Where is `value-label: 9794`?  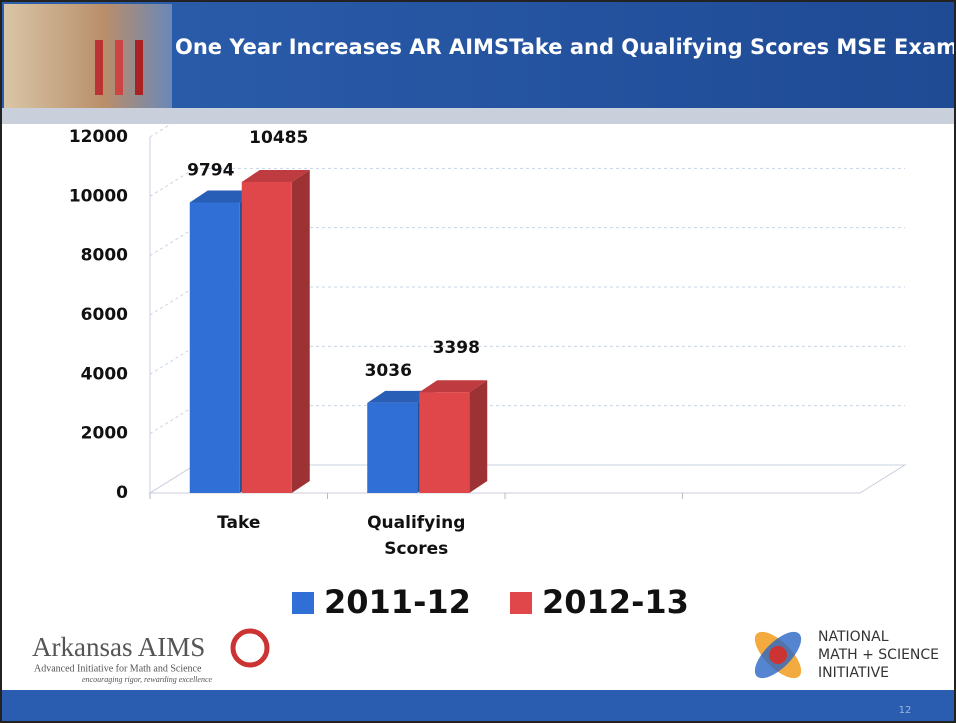 value-label: 9794 is located at coordinates (210, 170).